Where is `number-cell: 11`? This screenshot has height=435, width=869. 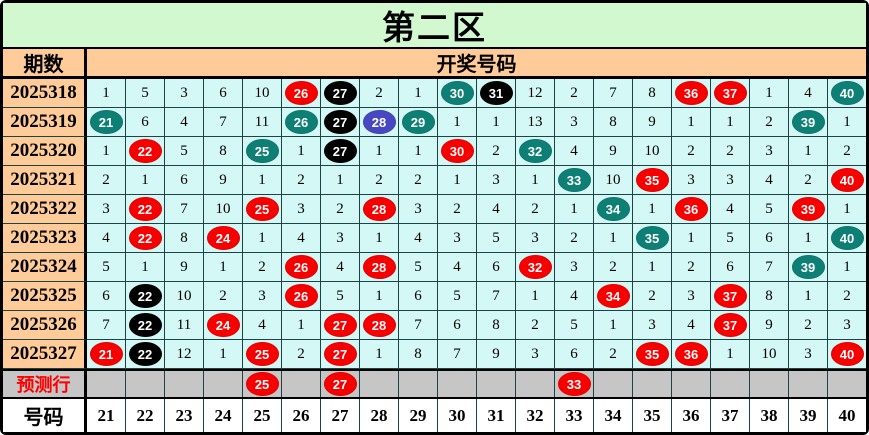
number-cell: 11 is located at coordinates (184, 325).